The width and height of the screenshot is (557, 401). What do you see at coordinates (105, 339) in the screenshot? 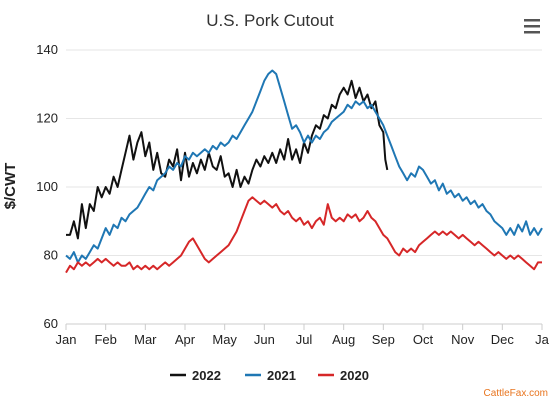
I see `x-tick-label: Feb` at bounding box center [105, 339].